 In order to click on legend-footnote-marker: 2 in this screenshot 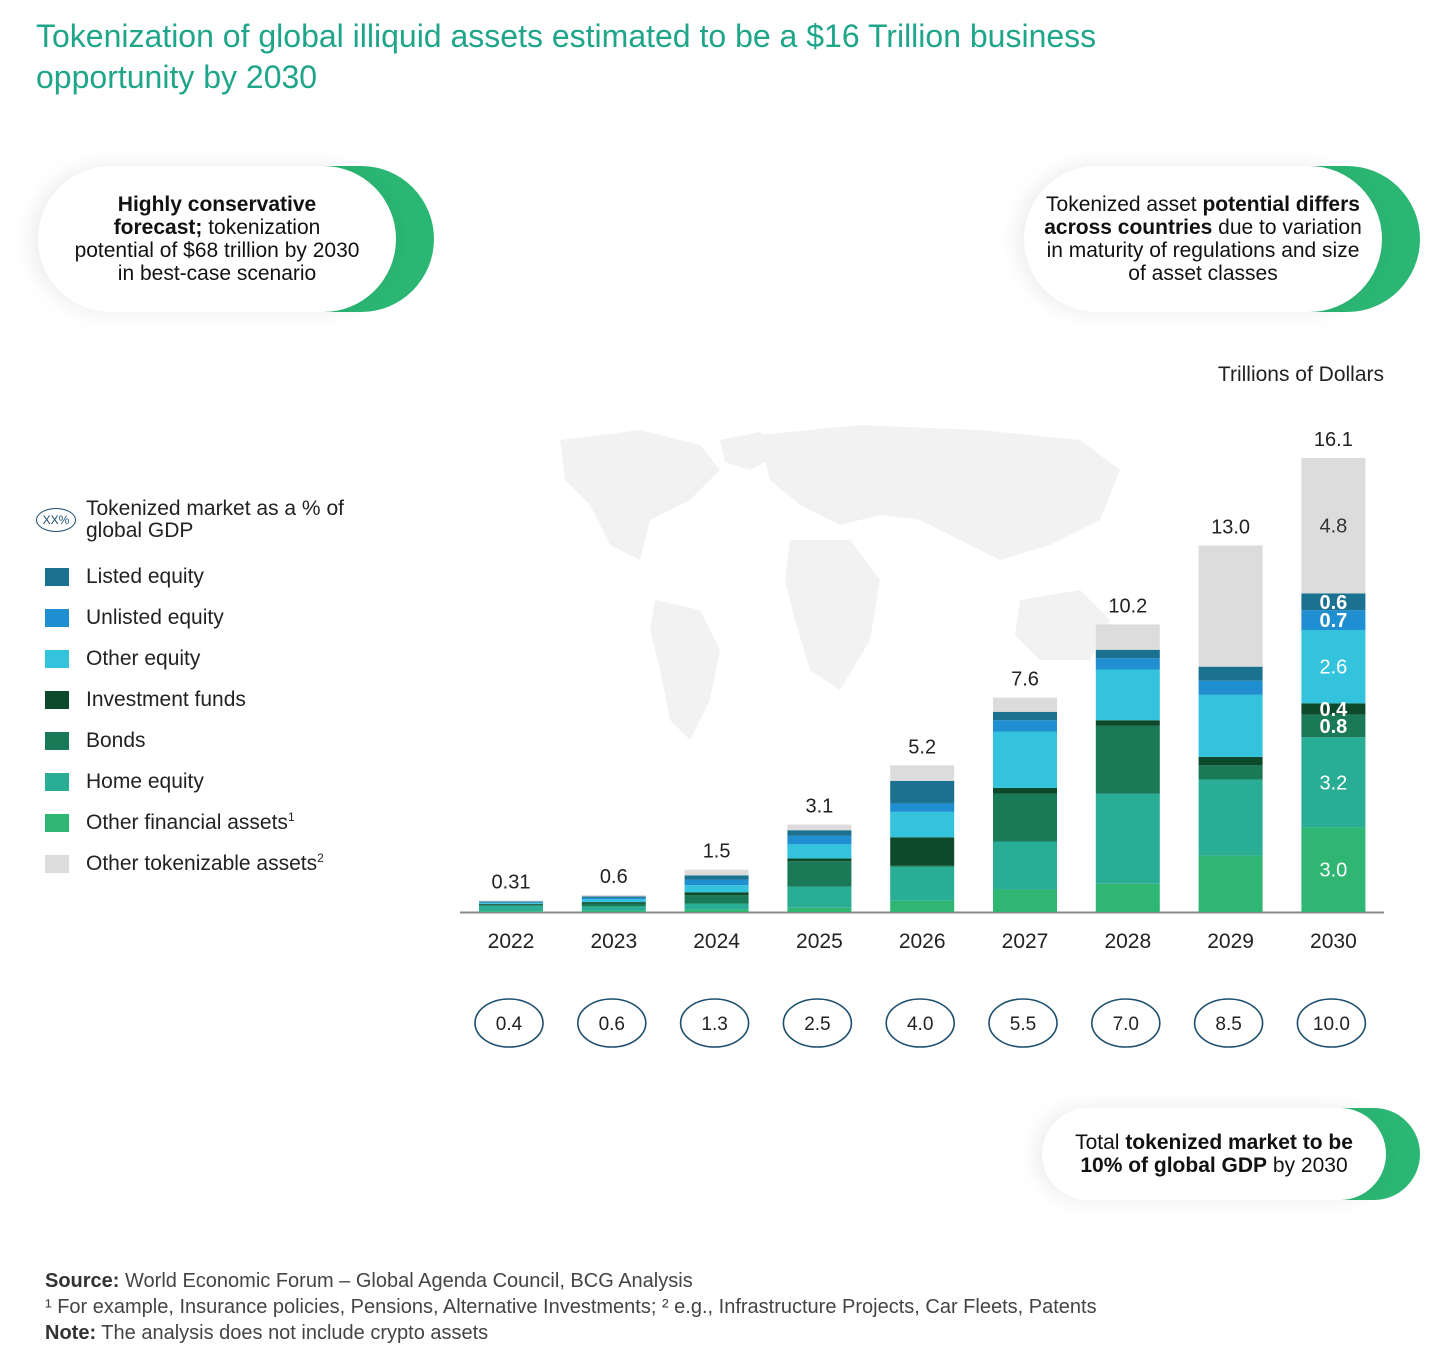, I will do `click(320, 858)`.